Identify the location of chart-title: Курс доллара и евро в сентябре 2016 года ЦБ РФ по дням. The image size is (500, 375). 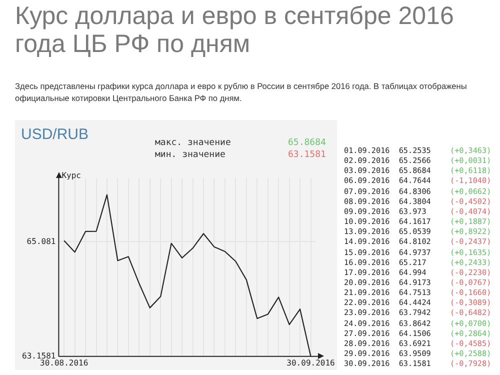
(235, 30).